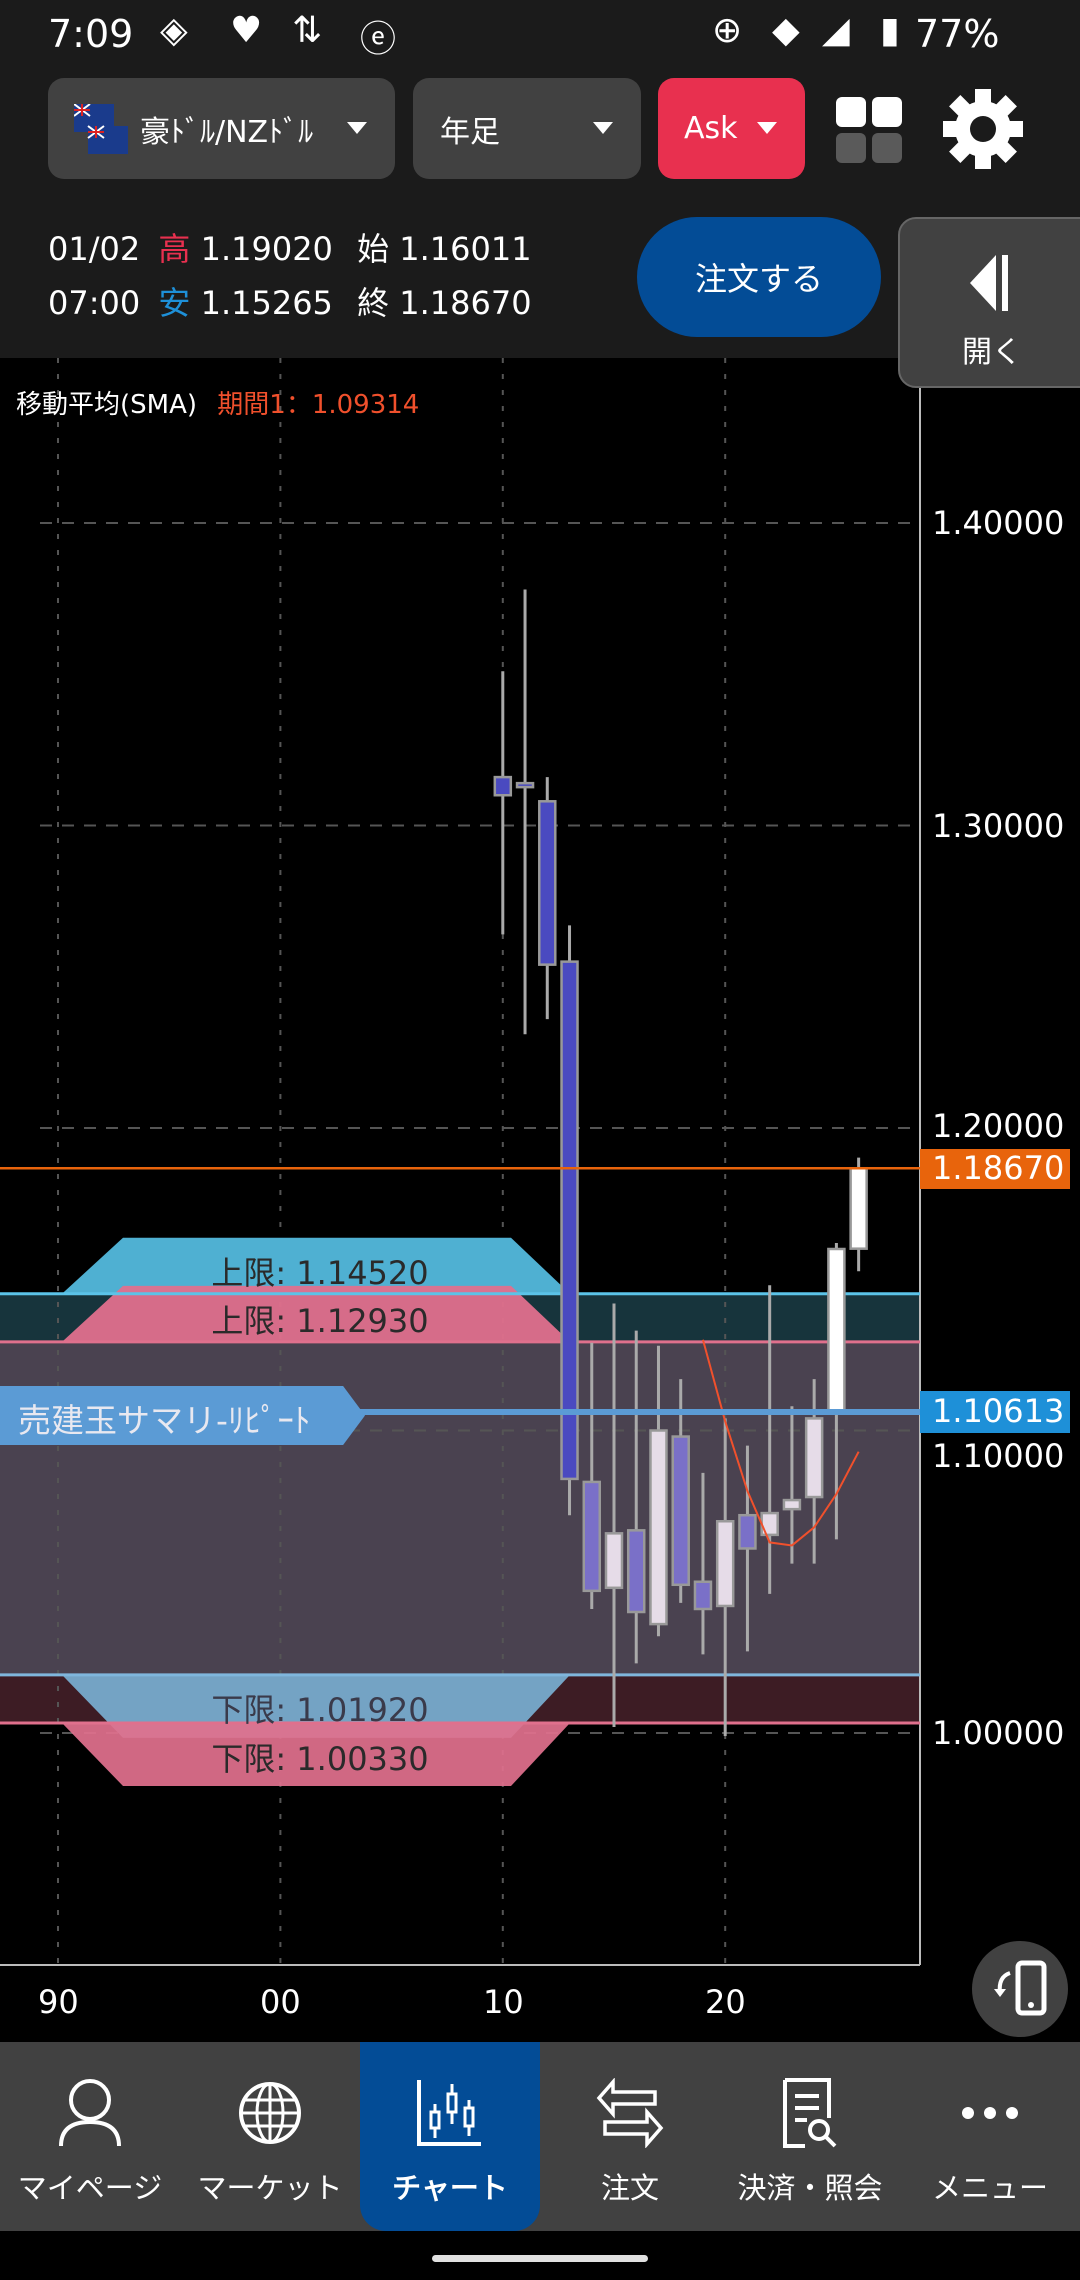 This screenshot has height=2280, width=1080. I want to click on y-tick: 1.20000, so click(998, 1126).